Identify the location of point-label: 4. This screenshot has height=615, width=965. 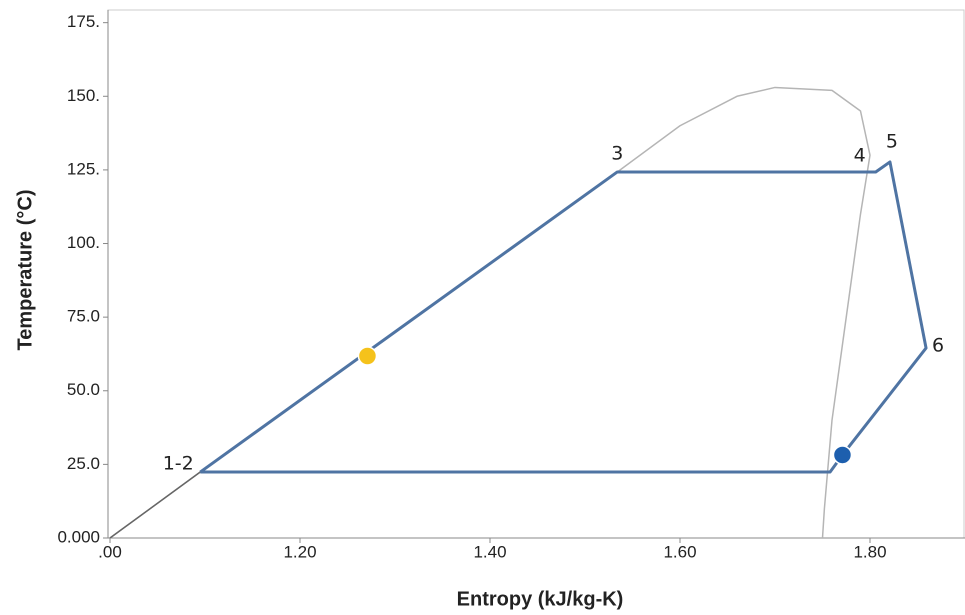
(860, 155).